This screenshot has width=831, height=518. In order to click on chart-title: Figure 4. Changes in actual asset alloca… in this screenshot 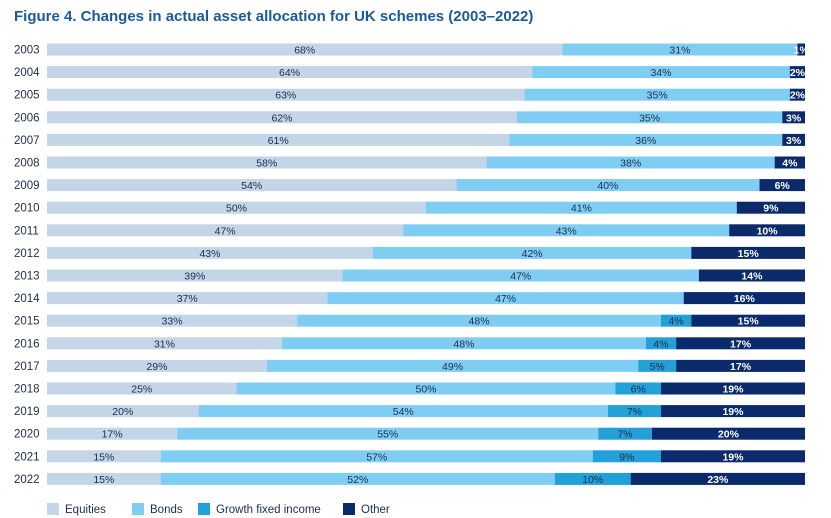, I will do `click(274, 16)`.